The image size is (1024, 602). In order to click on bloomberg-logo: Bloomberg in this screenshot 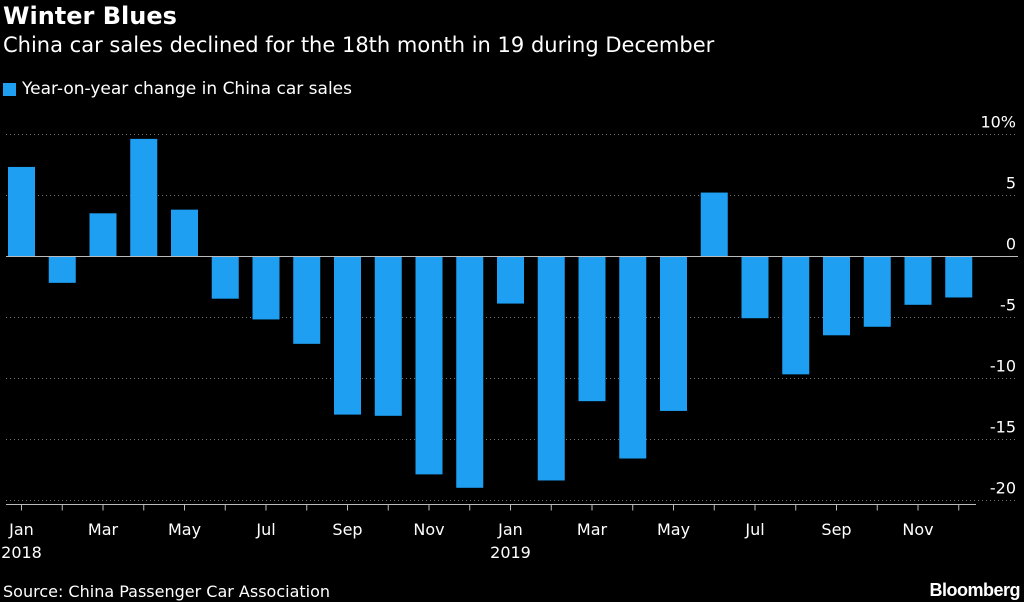, I will do `click(974, 590)`.